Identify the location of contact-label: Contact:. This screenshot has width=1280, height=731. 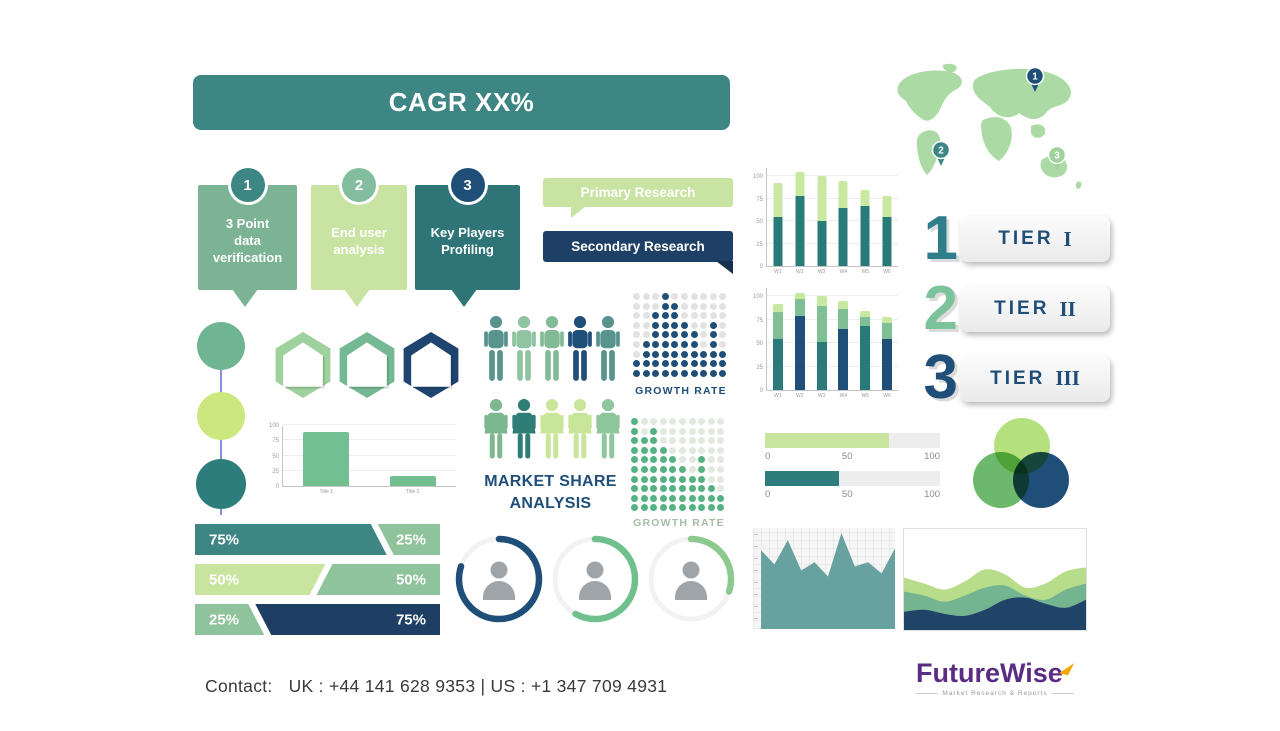
(239, 686).